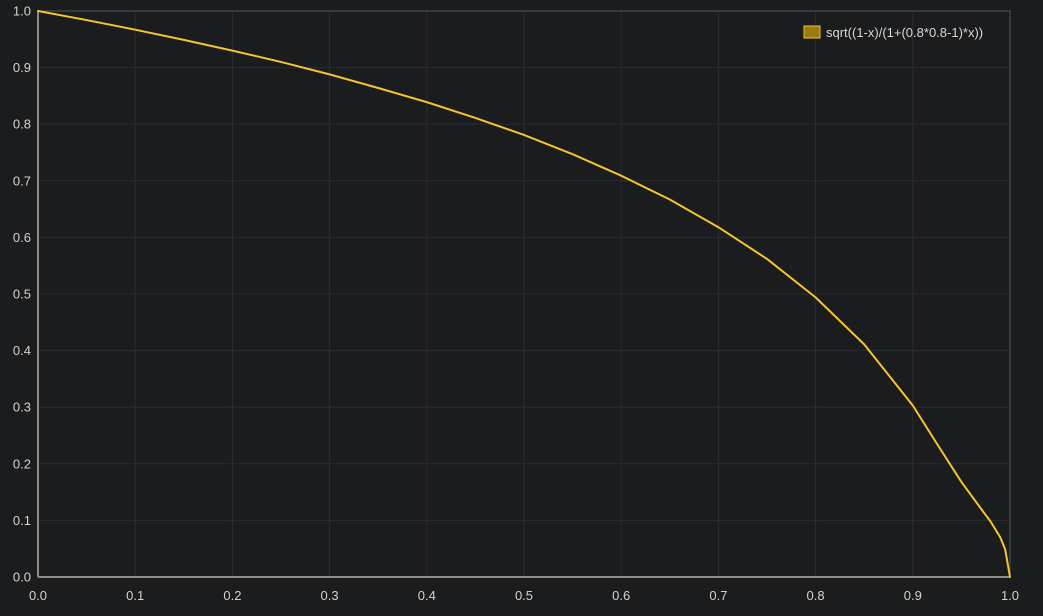  What do you see at coordinates (135, 595) in the screenshot?
I see `x-tick-label: 0.1` at bounding box center [135, 595].